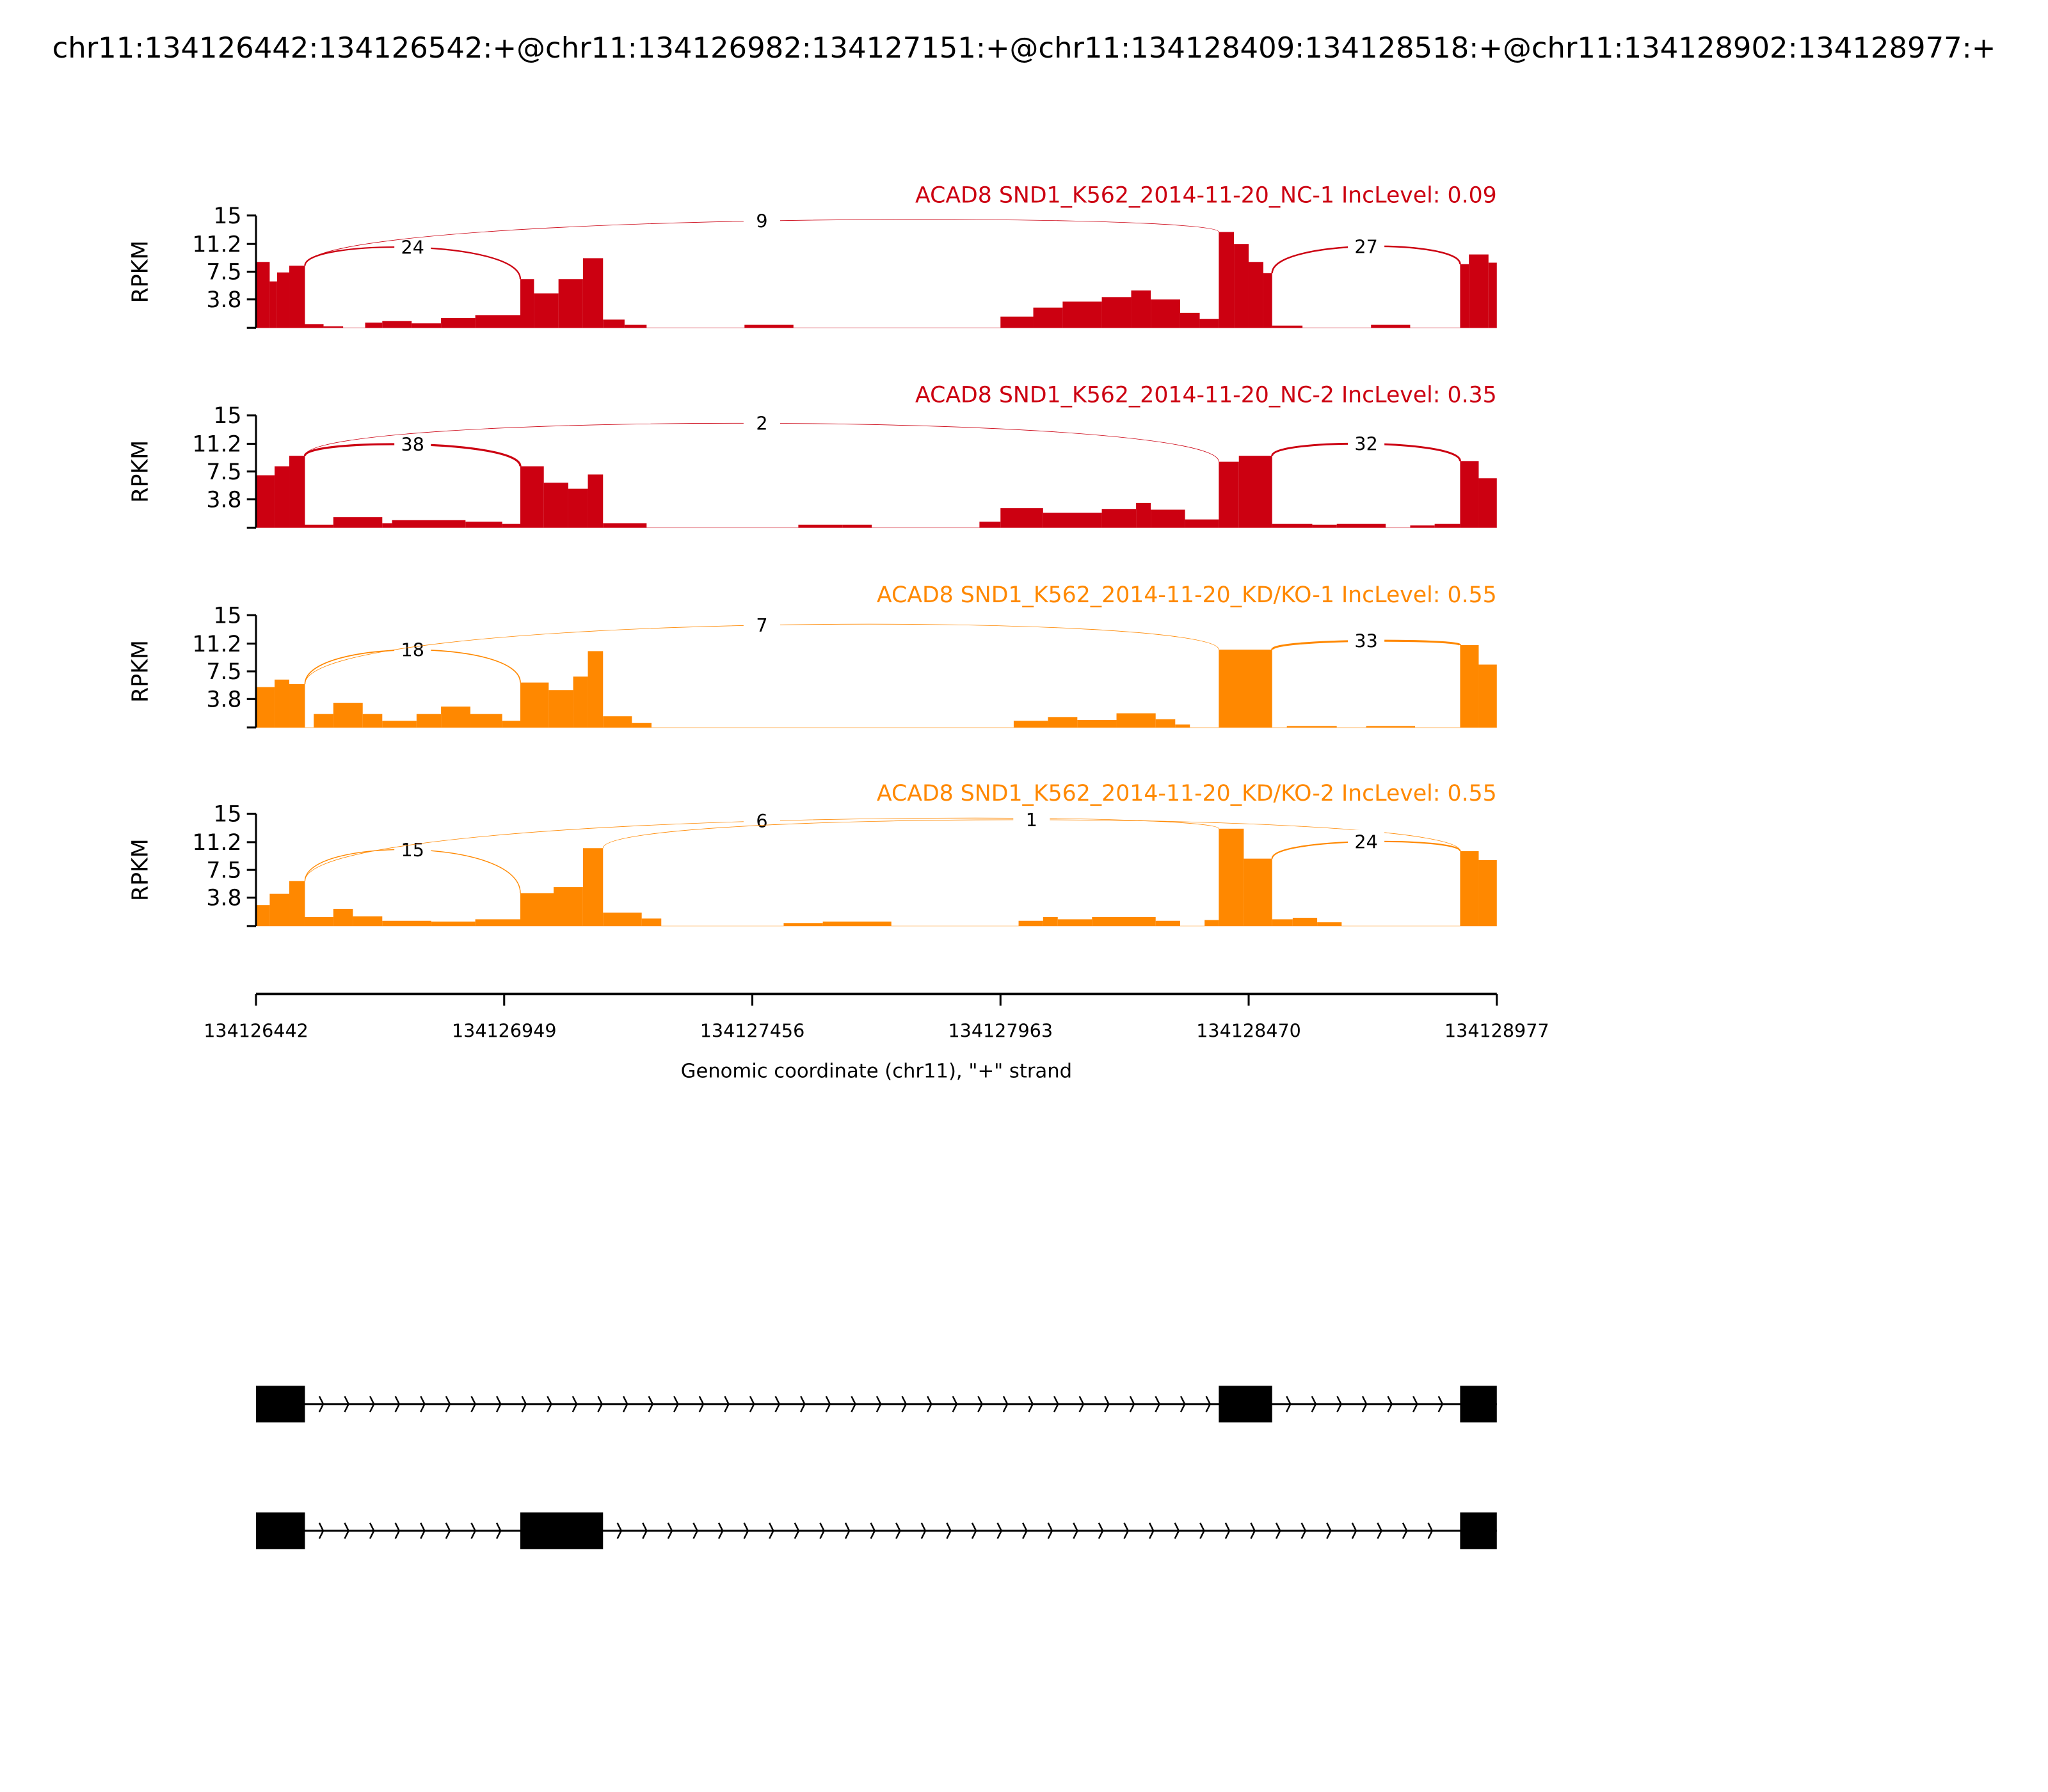 This screenshot has width=2048, height=1792. I want to click on junction-count: 2, so click(761, 424).